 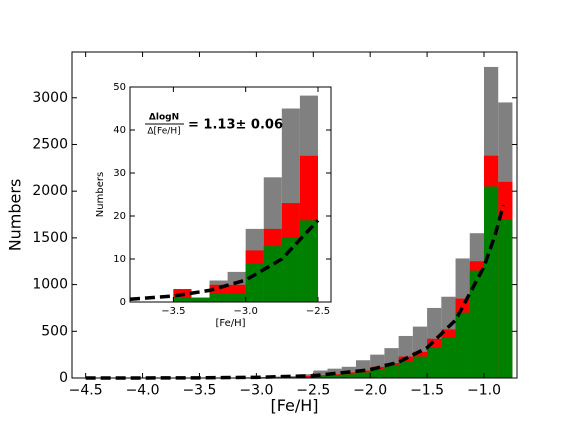 What do you see at coordinates (50, 191) in the screenshot?
I see `y-tick-label: 2000` at bounding box center [50, 191].